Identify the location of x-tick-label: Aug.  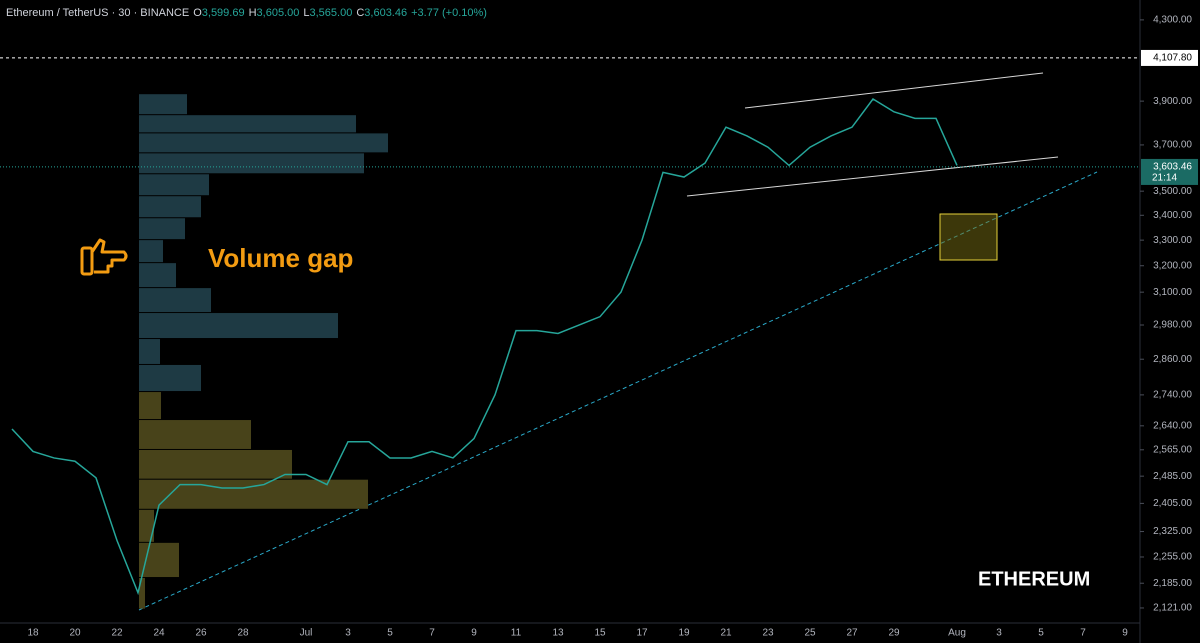
(957, 633).